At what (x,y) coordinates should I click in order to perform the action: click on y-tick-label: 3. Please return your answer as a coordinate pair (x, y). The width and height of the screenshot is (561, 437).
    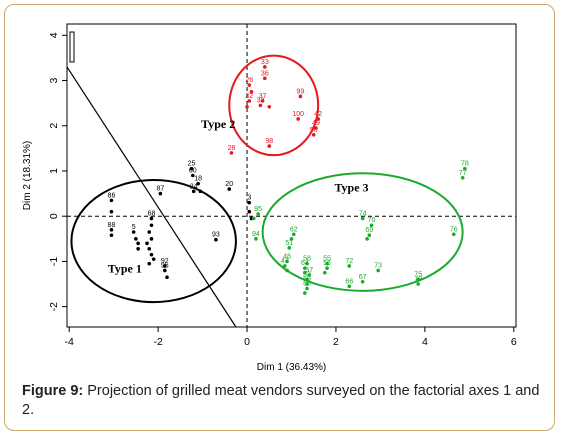
    Looking at the image, I should click on (54, 80).